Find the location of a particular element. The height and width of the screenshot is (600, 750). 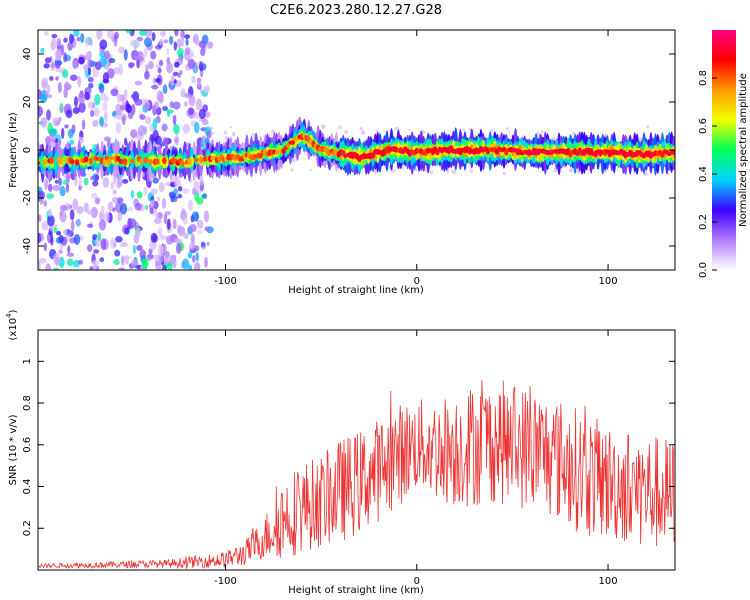

y-tick-label: 20 is located at coordinates (27, 102).